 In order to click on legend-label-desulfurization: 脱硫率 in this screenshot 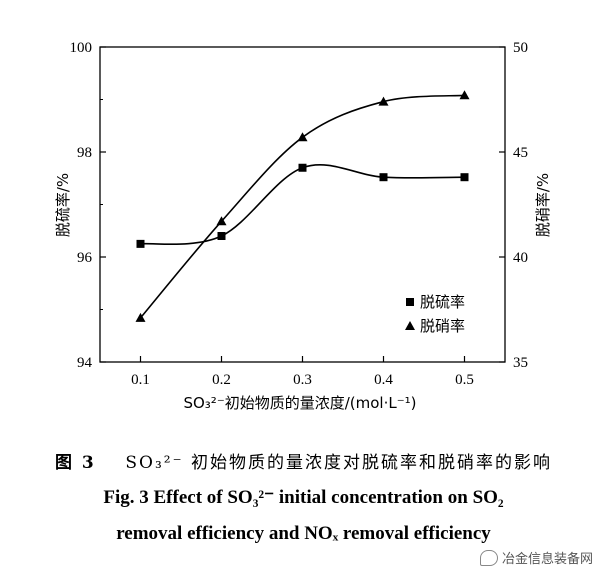, I will do `click(442, 302)`.